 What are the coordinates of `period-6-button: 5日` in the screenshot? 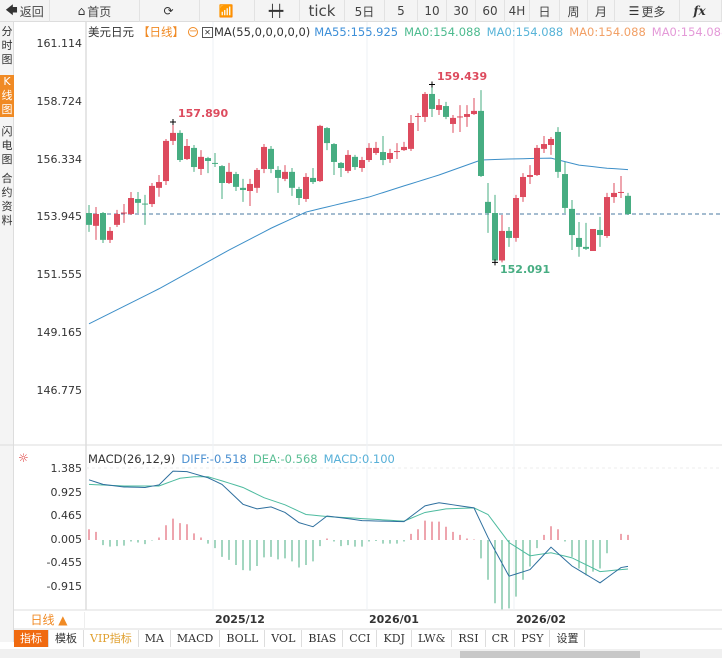 It's located at (365, 11).